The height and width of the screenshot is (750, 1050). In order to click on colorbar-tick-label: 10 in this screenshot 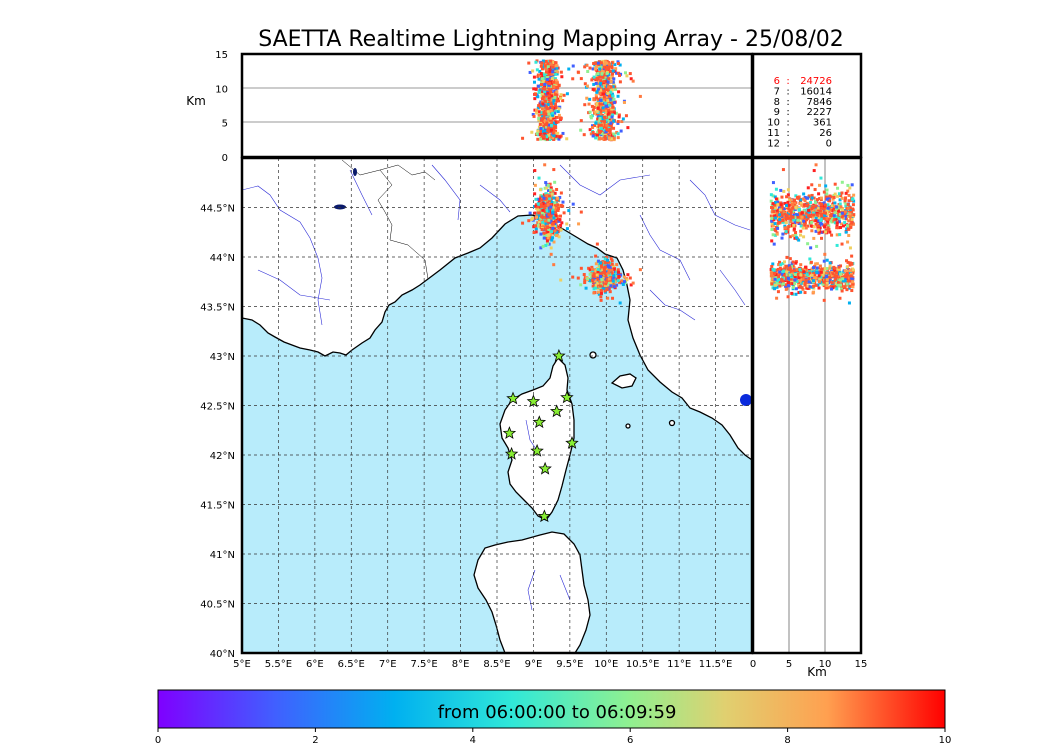, I will do `click(945, 740)`.